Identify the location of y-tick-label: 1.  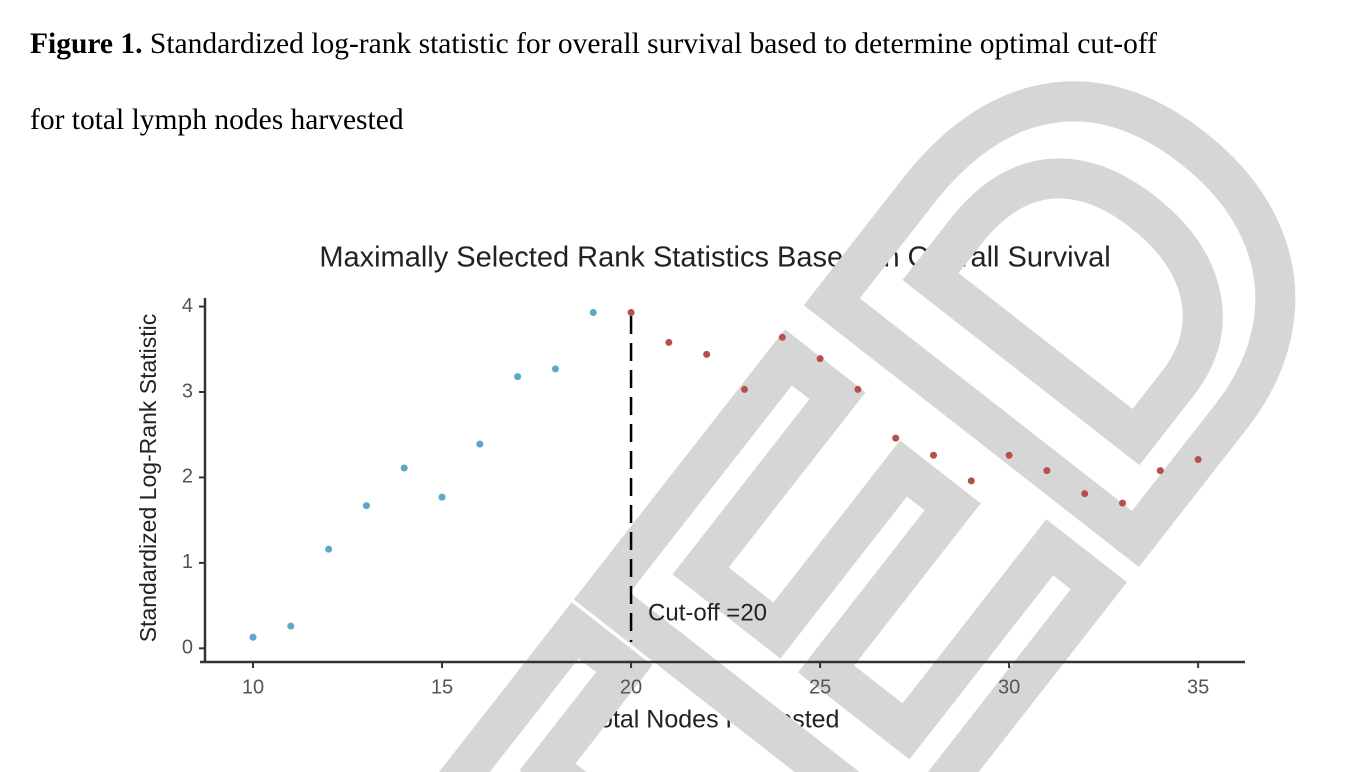
(187, 562).